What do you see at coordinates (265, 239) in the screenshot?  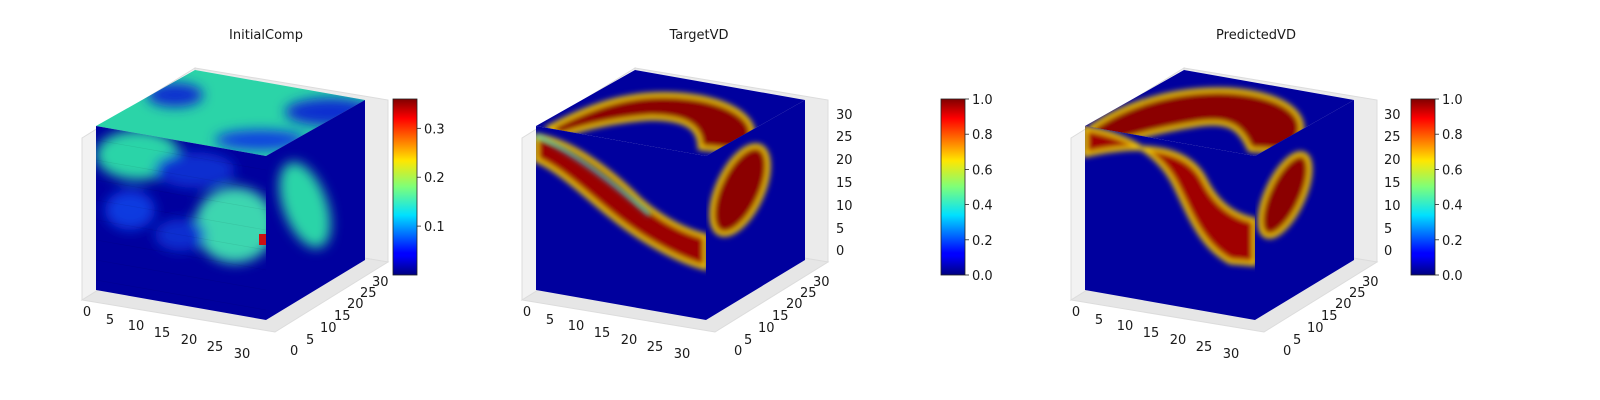 I see `hotspot` at bounding box center [265, 239].